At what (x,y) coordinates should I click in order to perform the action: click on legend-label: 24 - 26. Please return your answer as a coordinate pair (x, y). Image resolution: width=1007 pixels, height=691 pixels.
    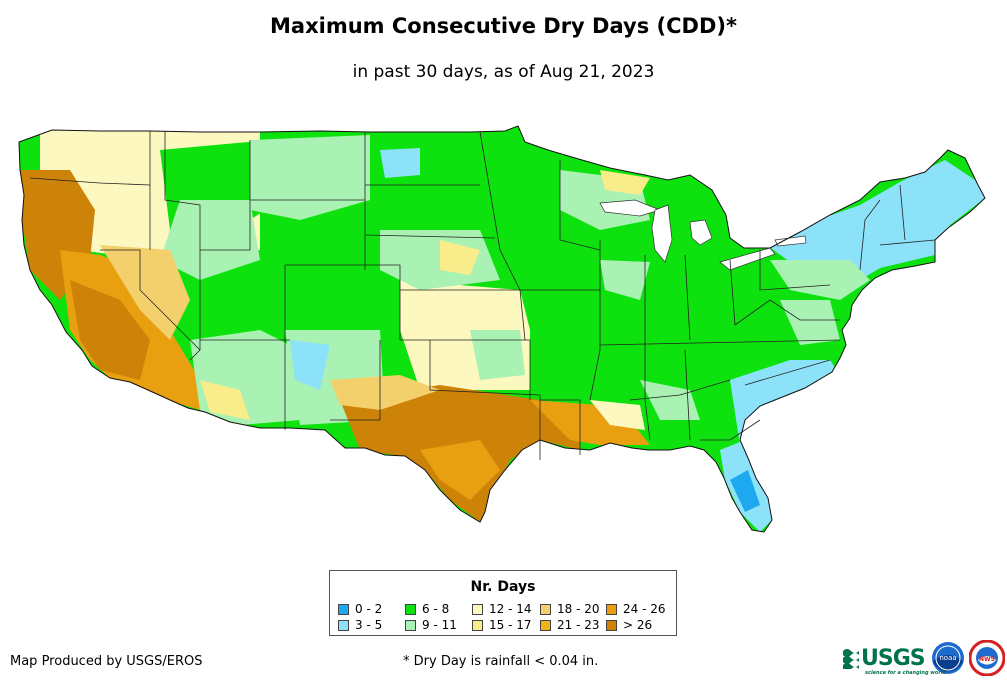
    Looking at the image, I should click on (644, 609).